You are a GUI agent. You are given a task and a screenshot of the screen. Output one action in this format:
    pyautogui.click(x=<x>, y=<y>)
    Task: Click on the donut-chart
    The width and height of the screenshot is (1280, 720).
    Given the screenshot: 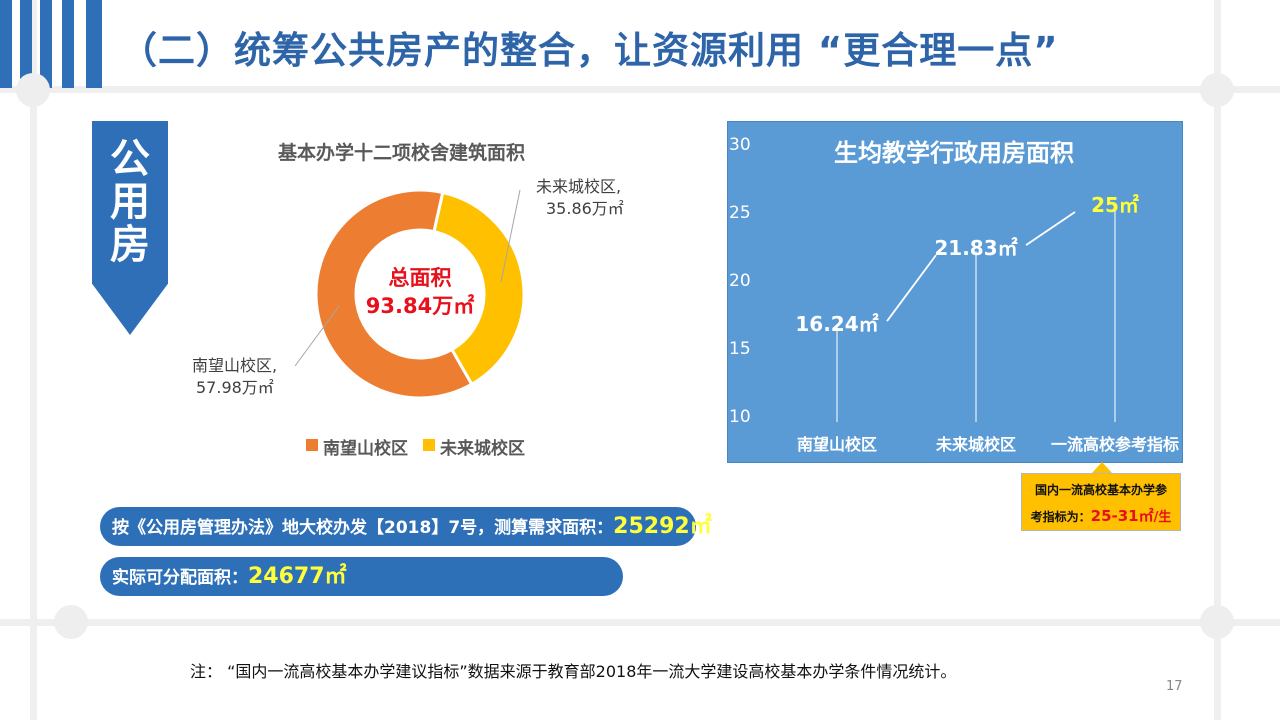 What is the action you would take?
    pyautogui.click(x=410, y=294)
    